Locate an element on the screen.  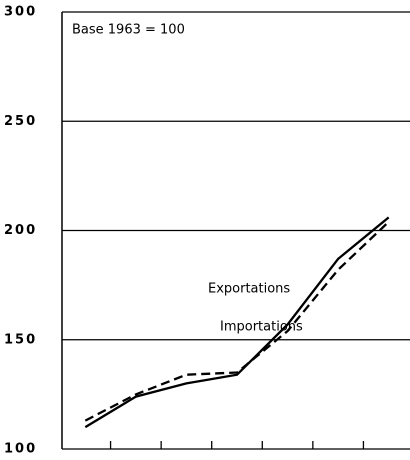
series-label: Exportations is located at coordinates (249, 289).